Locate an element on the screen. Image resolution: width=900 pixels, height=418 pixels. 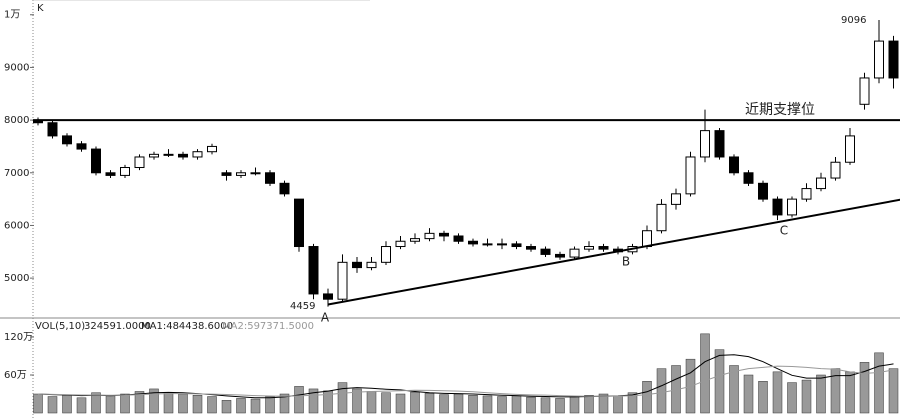
y-tick-label: 9000 is located at coordinates (16, 67).